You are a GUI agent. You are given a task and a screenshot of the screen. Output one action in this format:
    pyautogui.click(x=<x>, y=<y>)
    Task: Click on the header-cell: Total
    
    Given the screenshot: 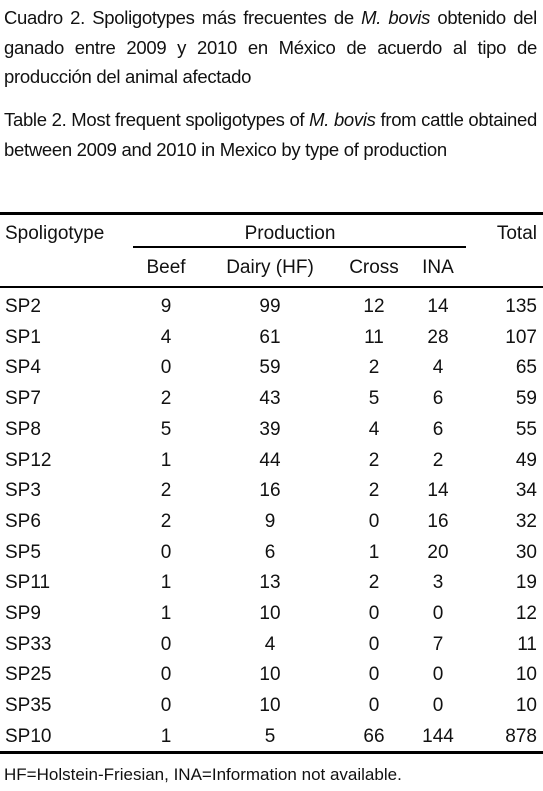 What is the action you would take?
    pyautogui.click(x=516, y=233)
    